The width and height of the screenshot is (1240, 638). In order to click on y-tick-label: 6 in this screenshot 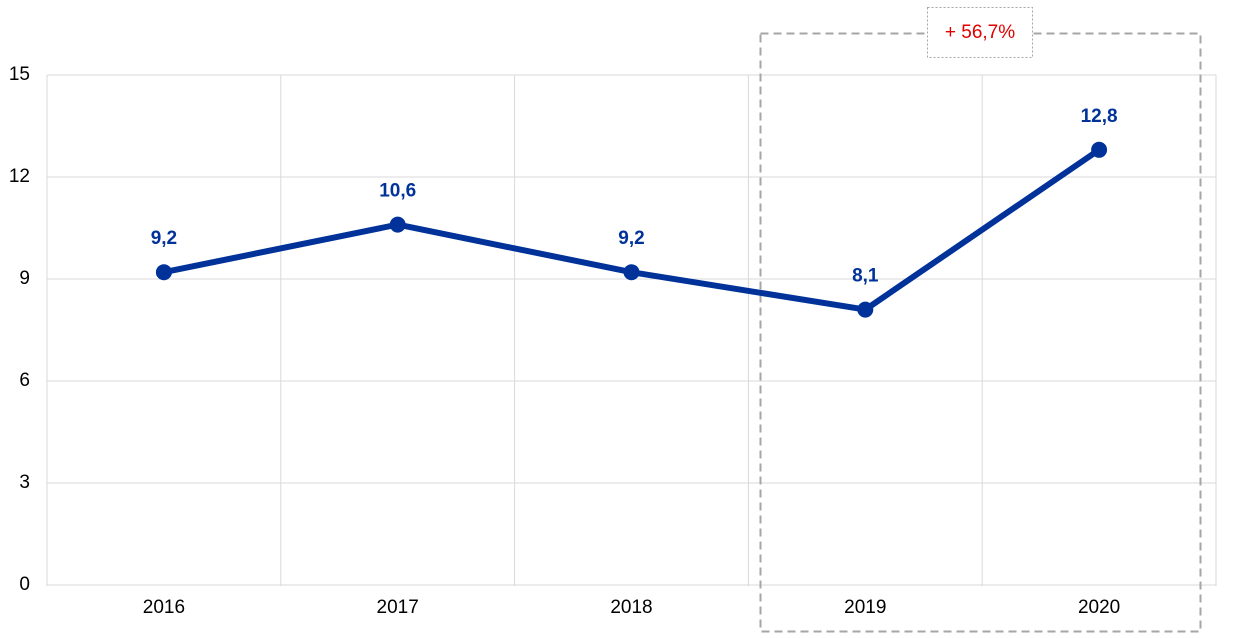, I will do `click(24, 380)`.